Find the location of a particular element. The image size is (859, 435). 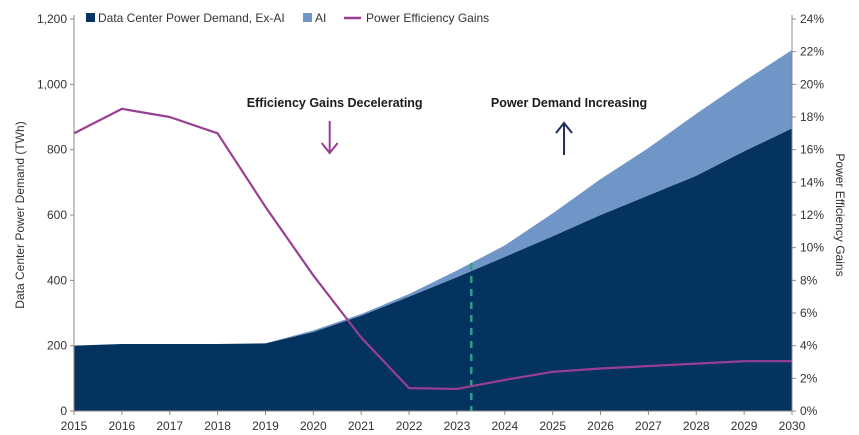

y2-tick-label: 6% is located at coordinates (809, 313).